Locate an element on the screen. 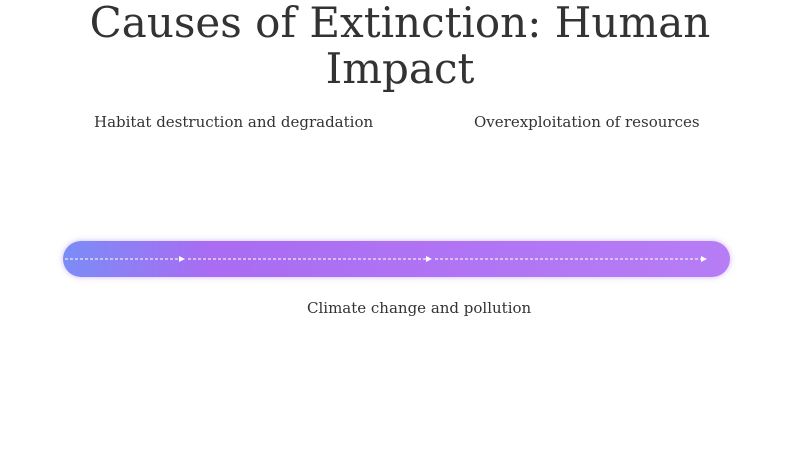  timeline-label: Overexploitation of resources is located at coordinates (587, 122).